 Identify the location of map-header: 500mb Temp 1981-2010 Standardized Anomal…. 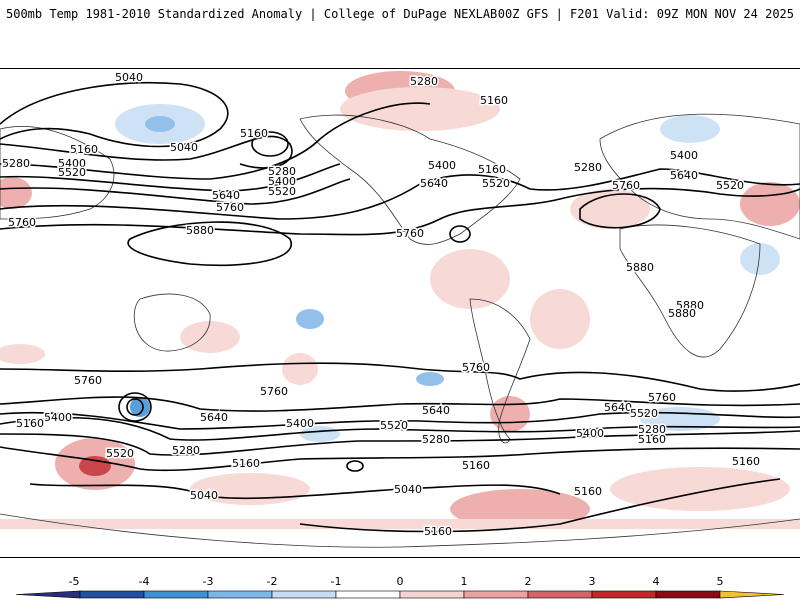
(400, 15).